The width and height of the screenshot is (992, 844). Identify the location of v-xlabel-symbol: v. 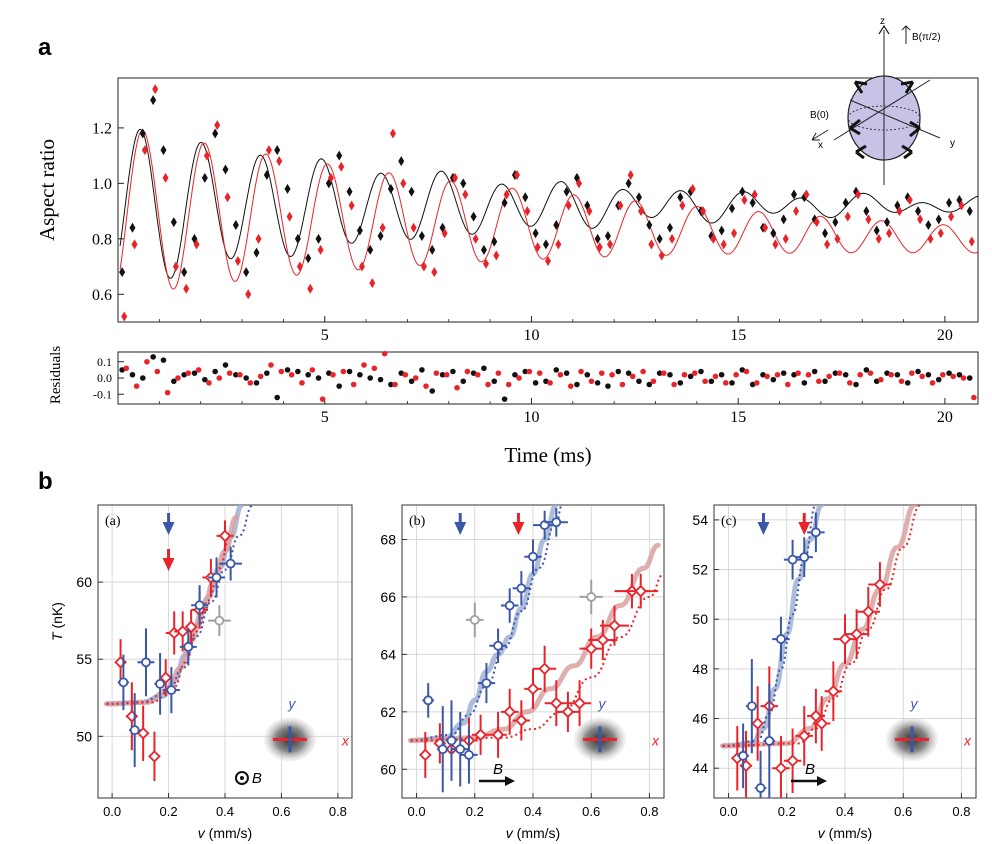
(822, 833).